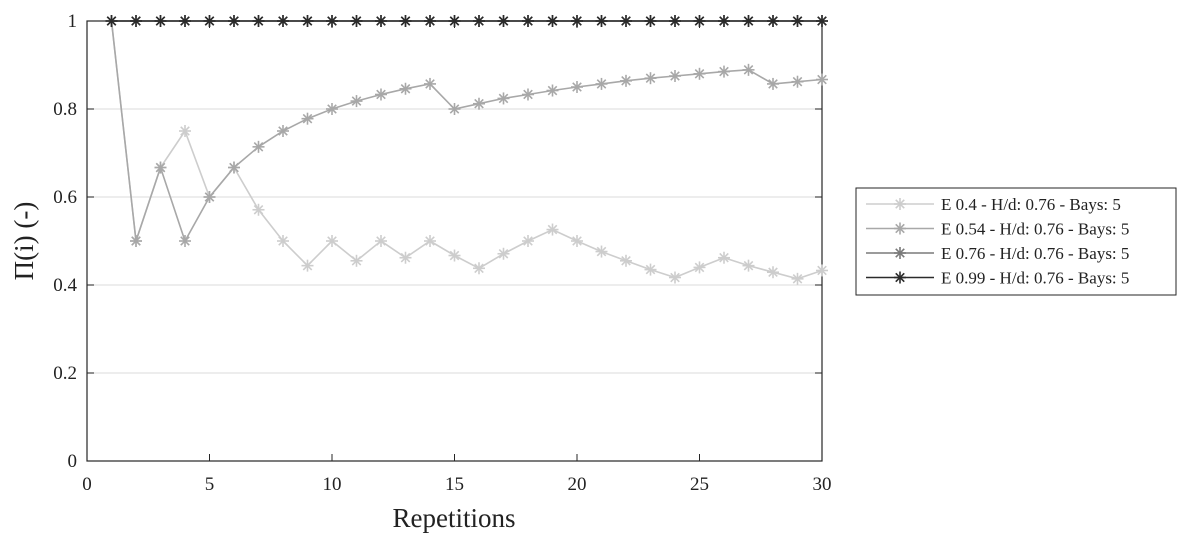 The width and height of the screenshot is (1179, 533). Describe the element at coordinates (65, 197) in the screenshot. I see `y-tick-label: 0.6` at that location.